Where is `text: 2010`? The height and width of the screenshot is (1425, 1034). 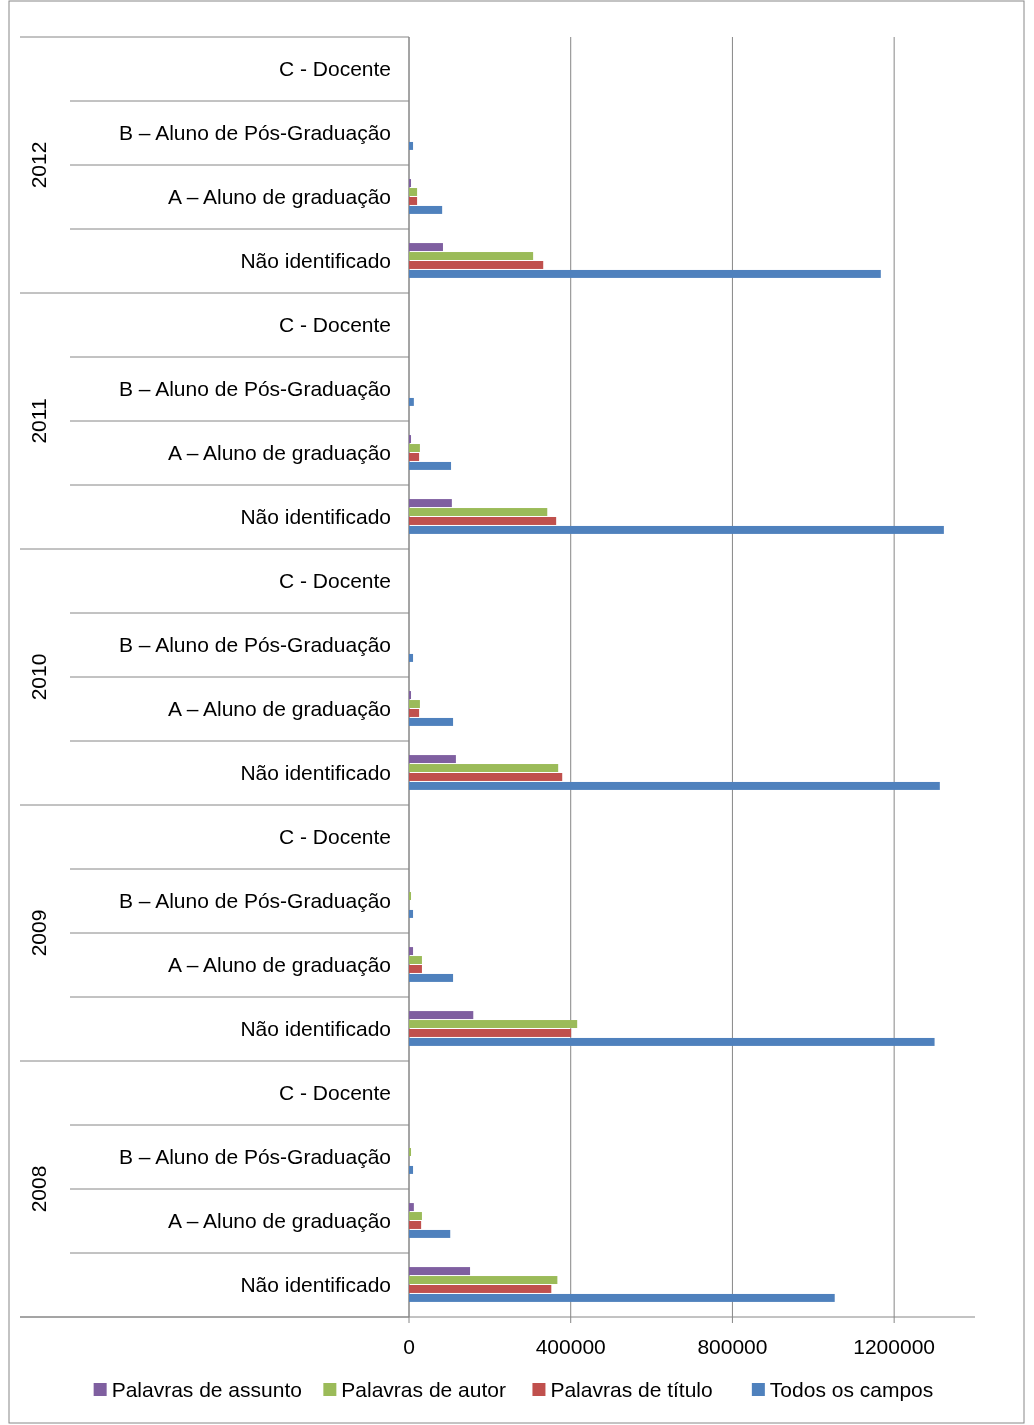 text: 2010 is located at coordinates (38, 677).